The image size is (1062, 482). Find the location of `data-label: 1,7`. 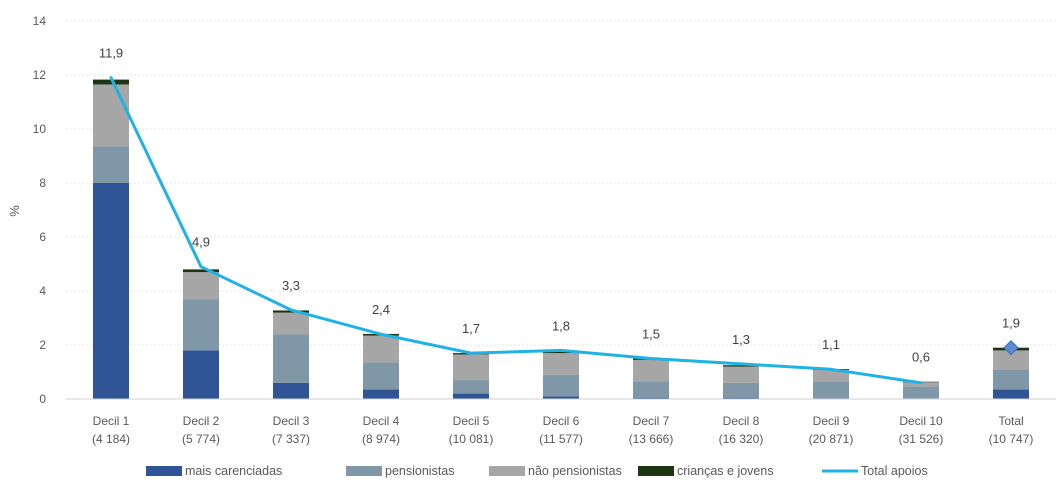

data-label: 1,7 is located at coordinates (471, 328).